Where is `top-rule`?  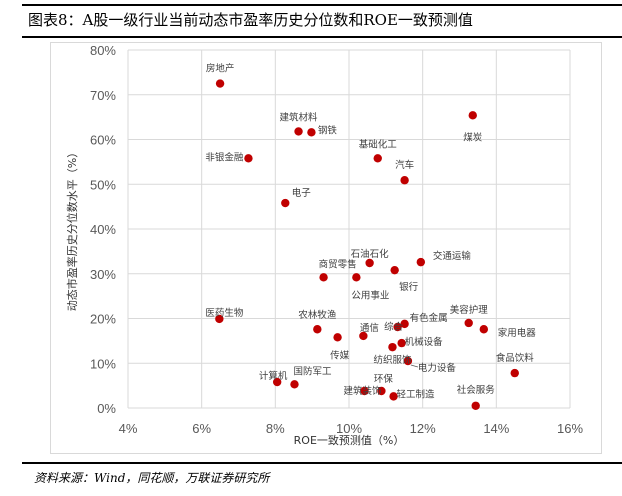
top-rule is located at coordinates (322, 5).